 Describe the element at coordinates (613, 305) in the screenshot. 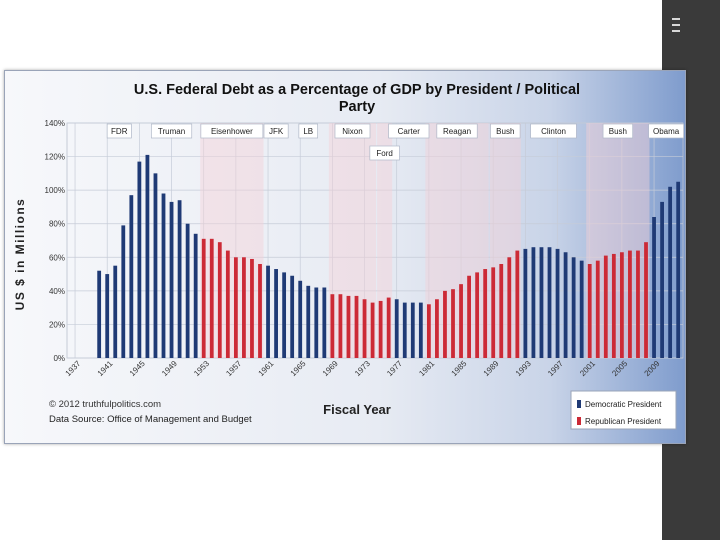

I see `bar-2004` at that location.